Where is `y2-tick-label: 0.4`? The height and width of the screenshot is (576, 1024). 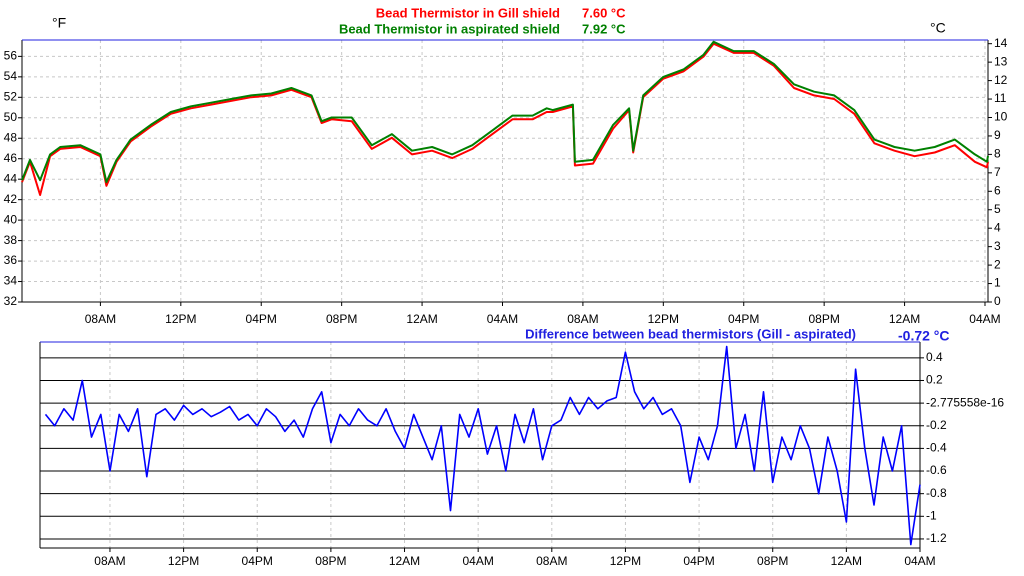 y2-tick-label: 0.4 is located at coordinates (934, 357).